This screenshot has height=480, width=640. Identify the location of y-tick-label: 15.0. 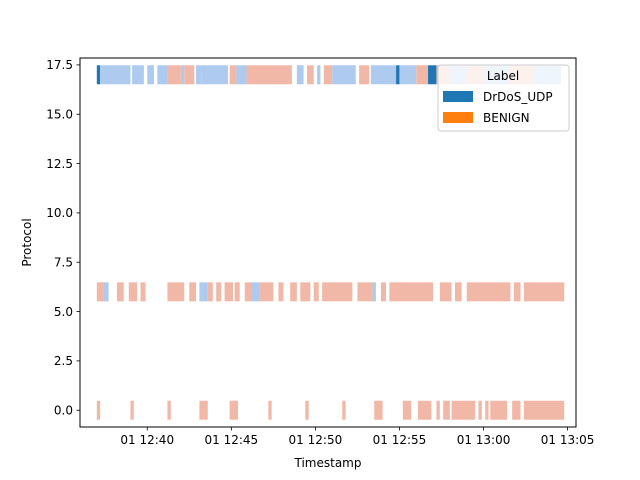
(59, 114).